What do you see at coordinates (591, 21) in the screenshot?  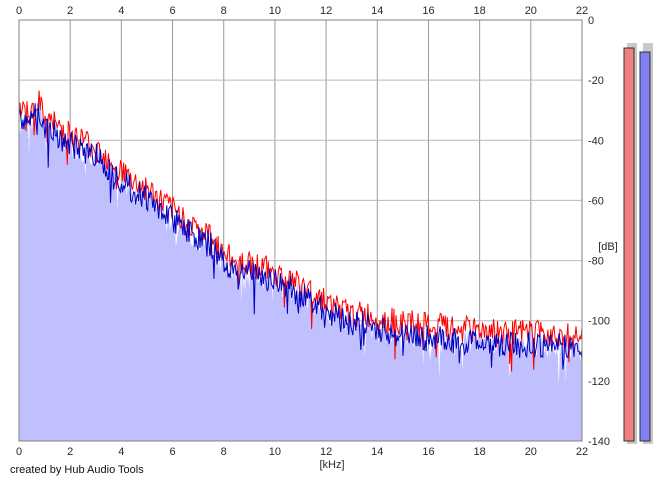 I see `y-tick-label: 0` at bounding box center [591, 21].